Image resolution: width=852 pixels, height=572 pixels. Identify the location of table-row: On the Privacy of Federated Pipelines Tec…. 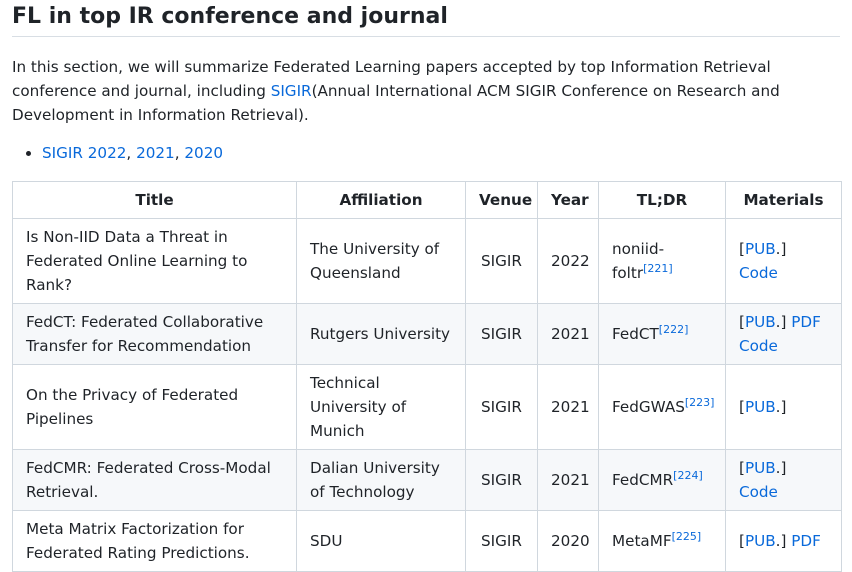
(427, 407).